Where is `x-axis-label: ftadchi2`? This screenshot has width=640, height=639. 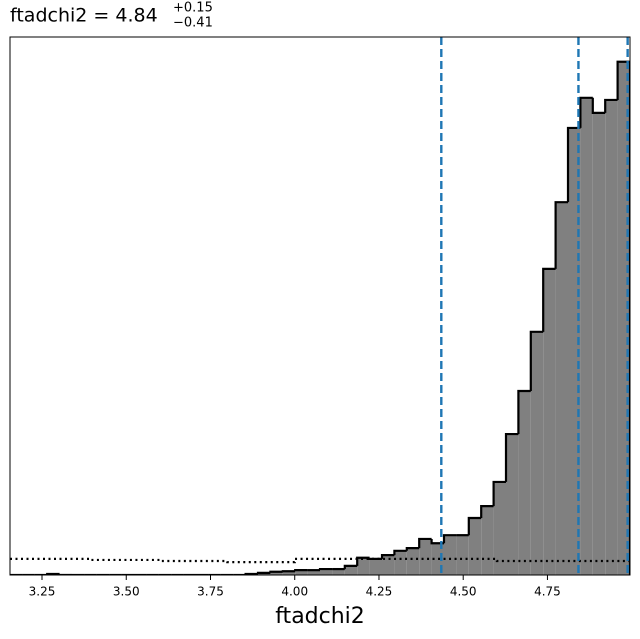
x-axis-label: ftadchi2 is located at coordinates (320, 616).